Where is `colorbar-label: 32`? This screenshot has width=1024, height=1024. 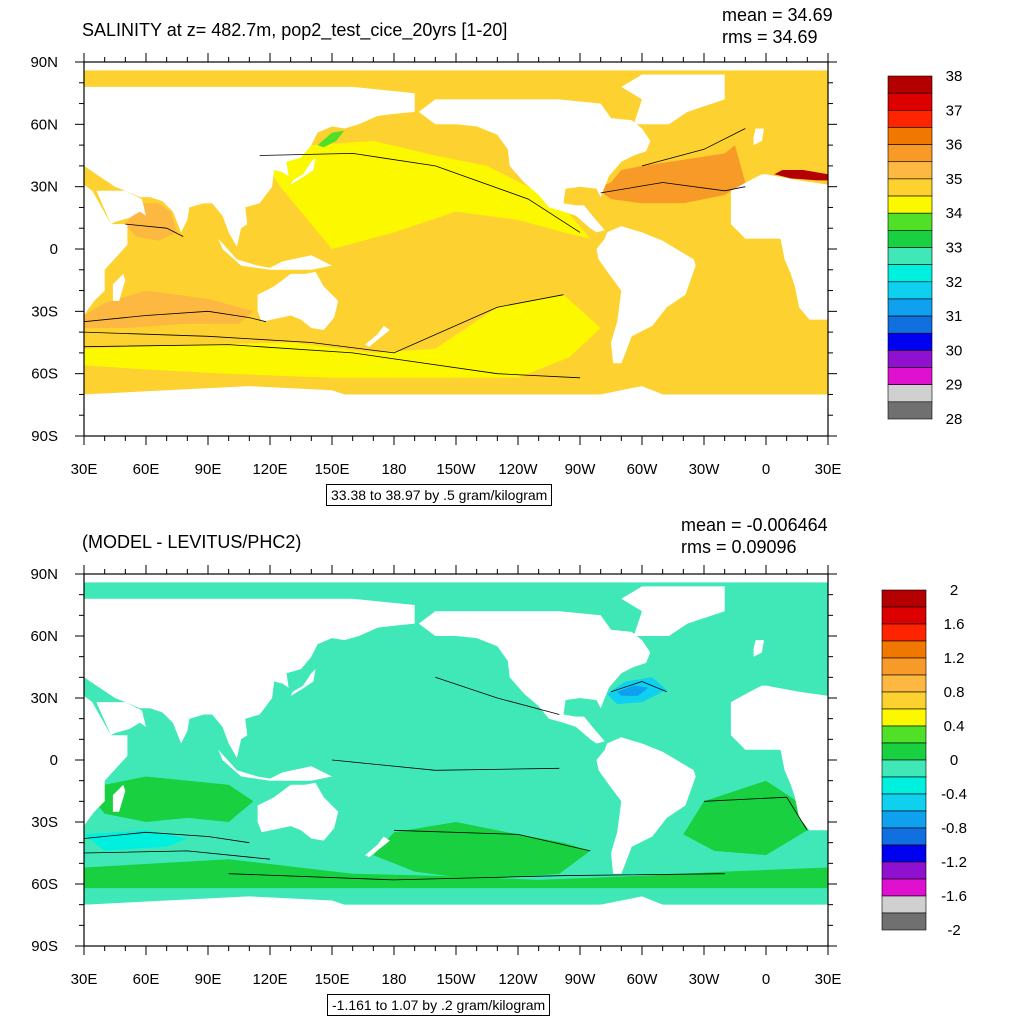
colorbar-label: 32 is located at coordinates (954, 282).